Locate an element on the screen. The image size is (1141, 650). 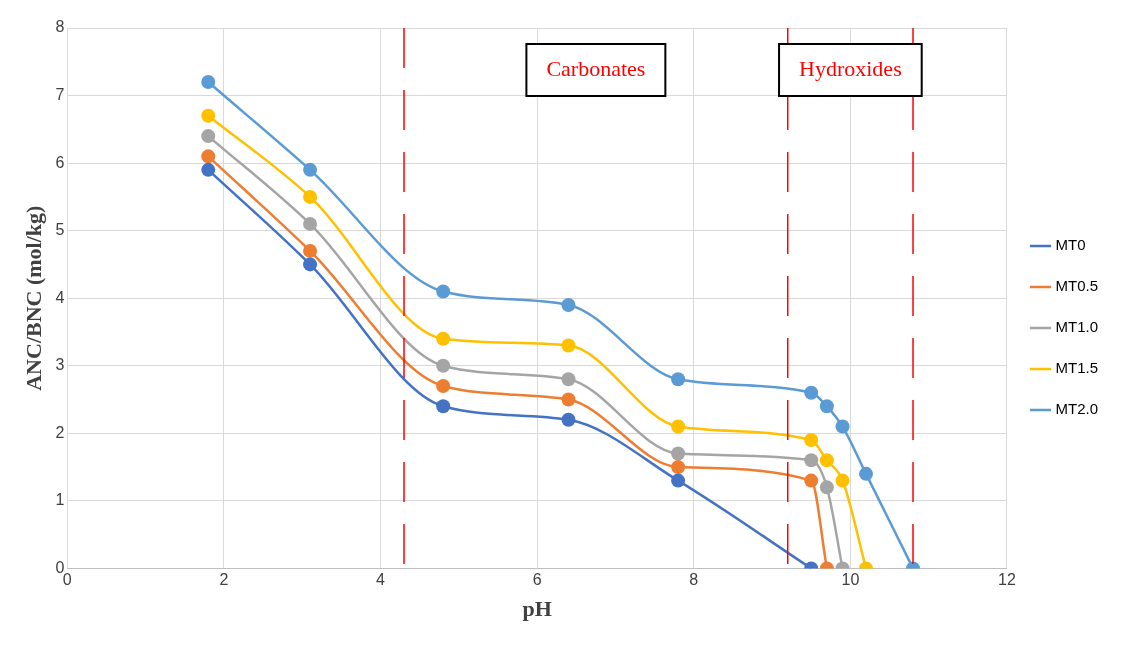
x-axis-title: pH is located at coordinates (537, 609).